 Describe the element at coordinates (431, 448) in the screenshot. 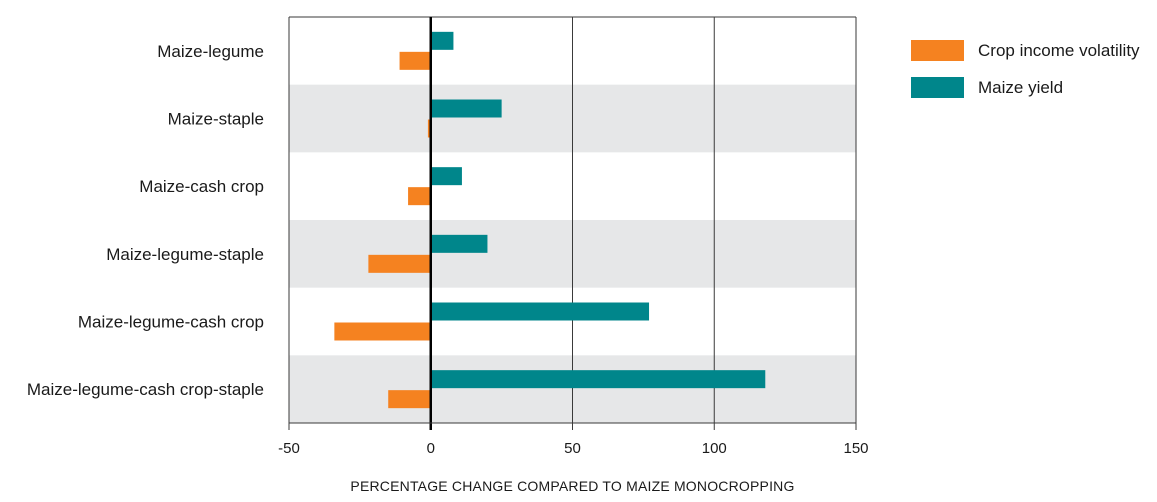

I see `x-tick-label: 0` at that location.